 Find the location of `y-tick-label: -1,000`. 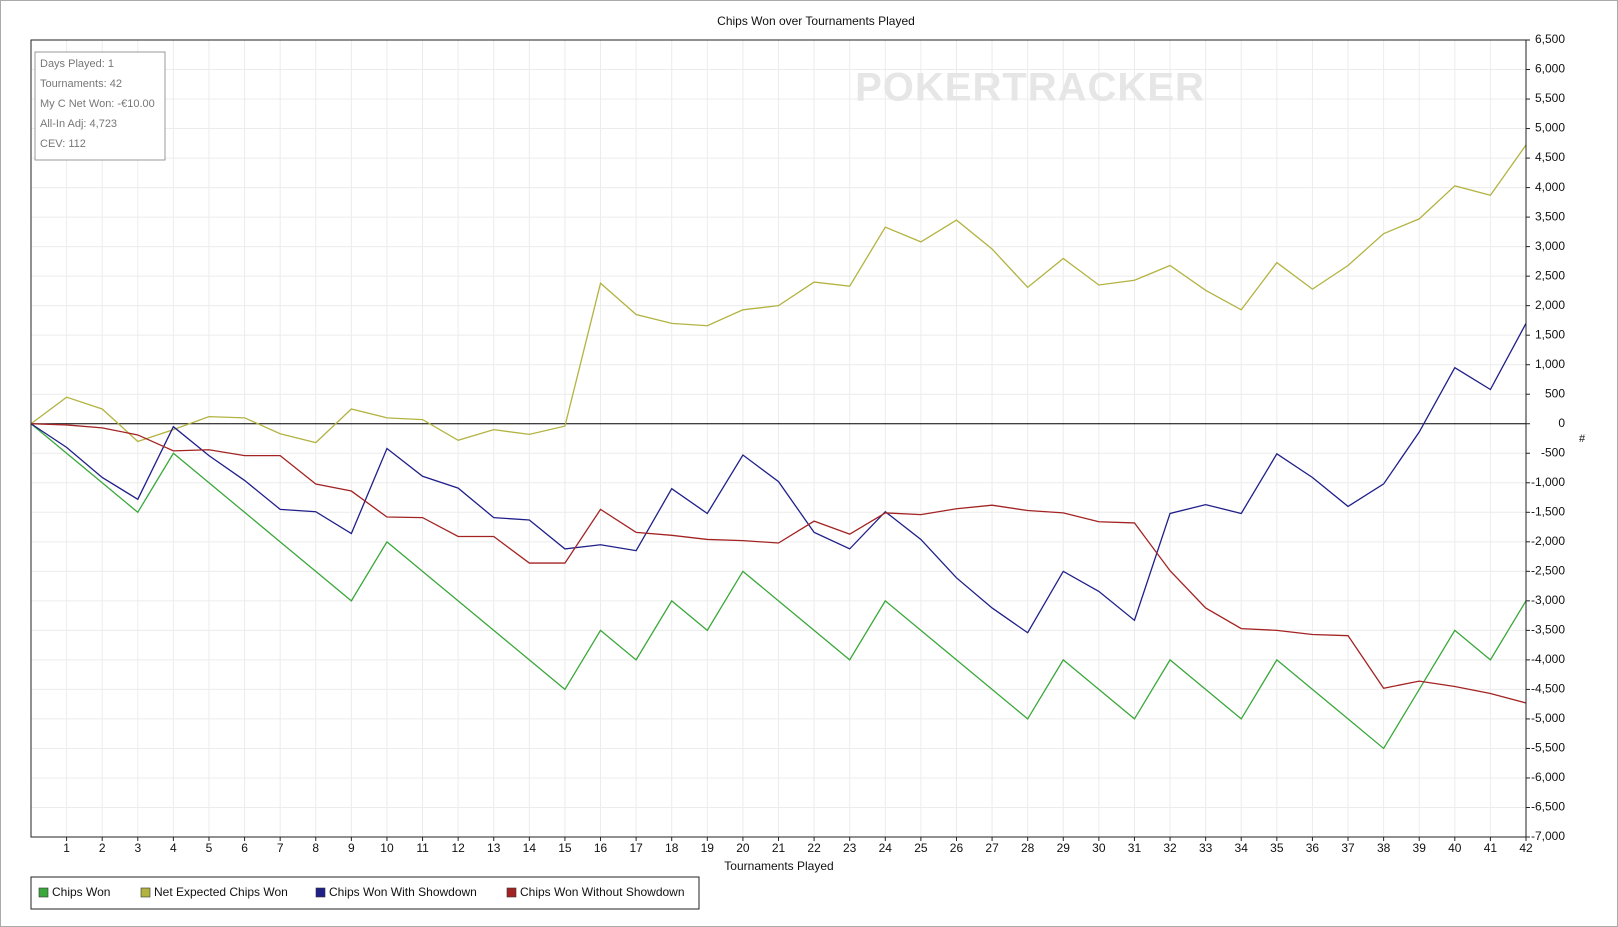

y-tick-label: -1,000 is located at coordinates (1548, 482).